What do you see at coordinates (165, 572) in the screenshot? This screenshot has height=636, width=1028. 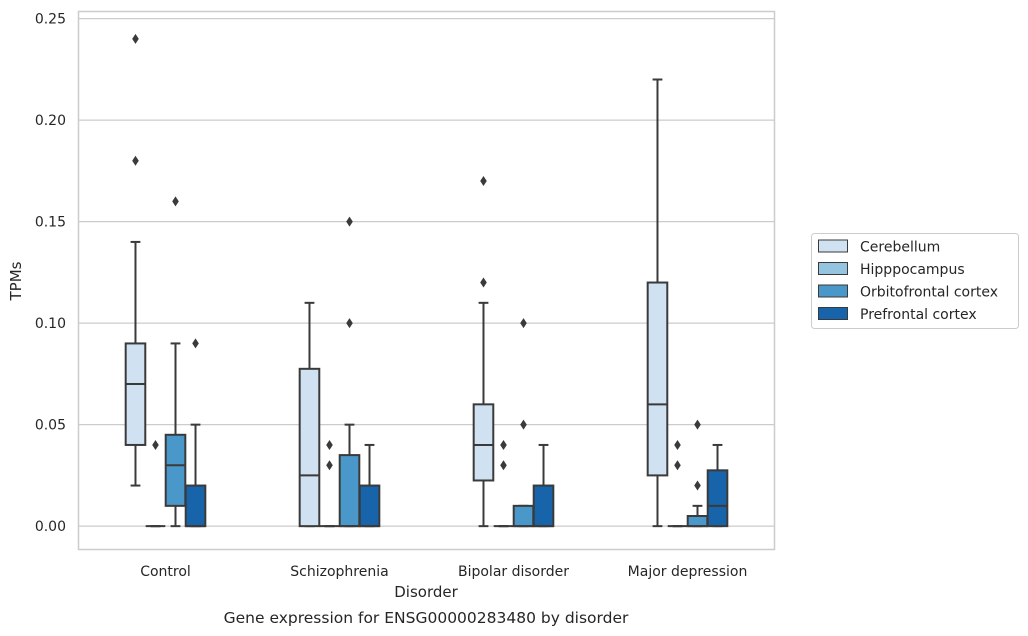 I see `x-tick-label: Control` at bounding box center [165, 572].